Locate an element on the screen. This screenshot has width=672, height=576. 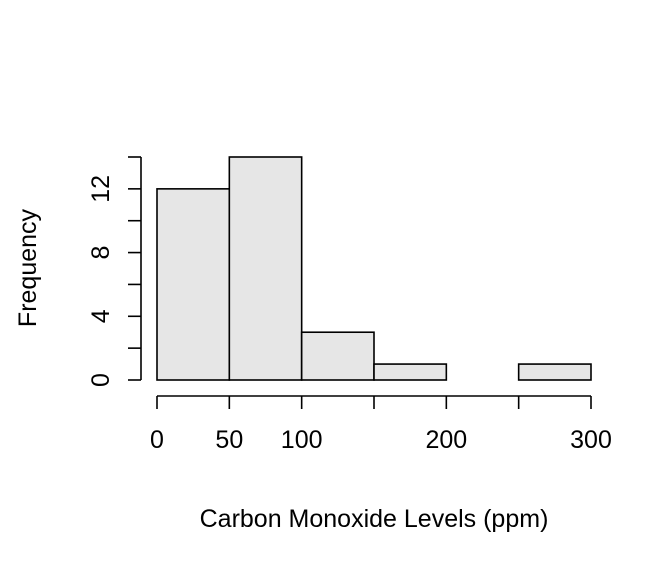
x-tick-label-300: 300 is located at coordinates (591, 440).